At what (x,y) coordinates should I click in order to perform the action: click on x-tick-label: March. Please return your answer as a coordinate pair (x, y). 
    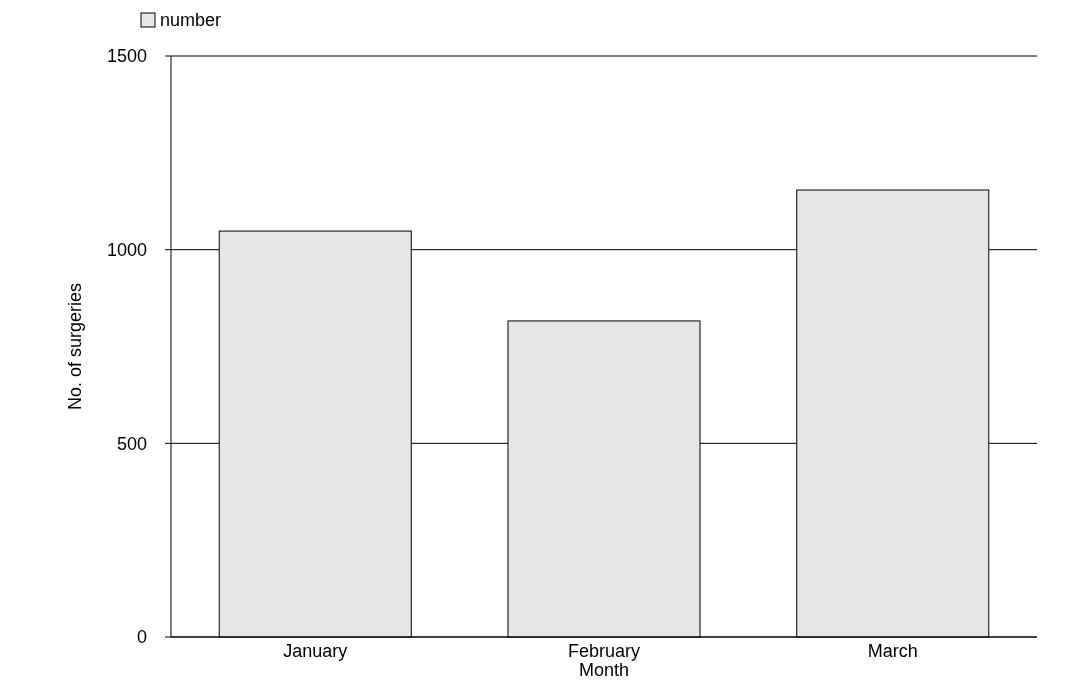
    Looking at the image, I should click on (892, 651).